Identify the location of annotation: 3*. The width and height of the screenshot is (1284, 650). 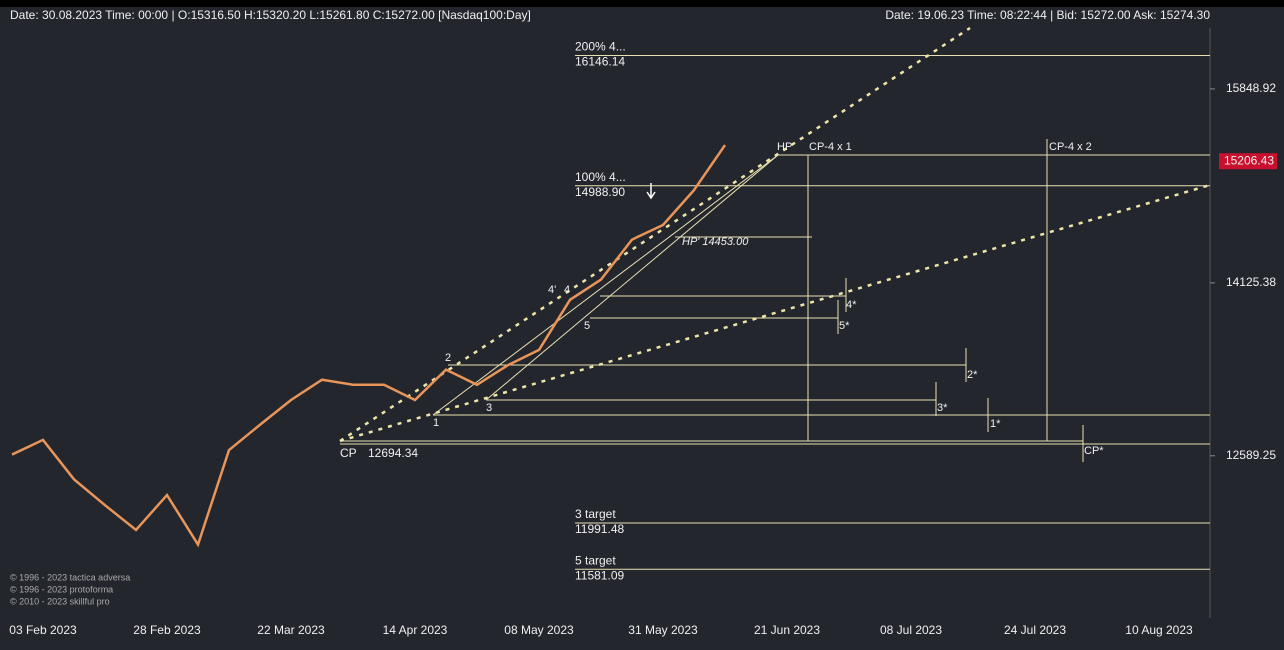
(942, 408).